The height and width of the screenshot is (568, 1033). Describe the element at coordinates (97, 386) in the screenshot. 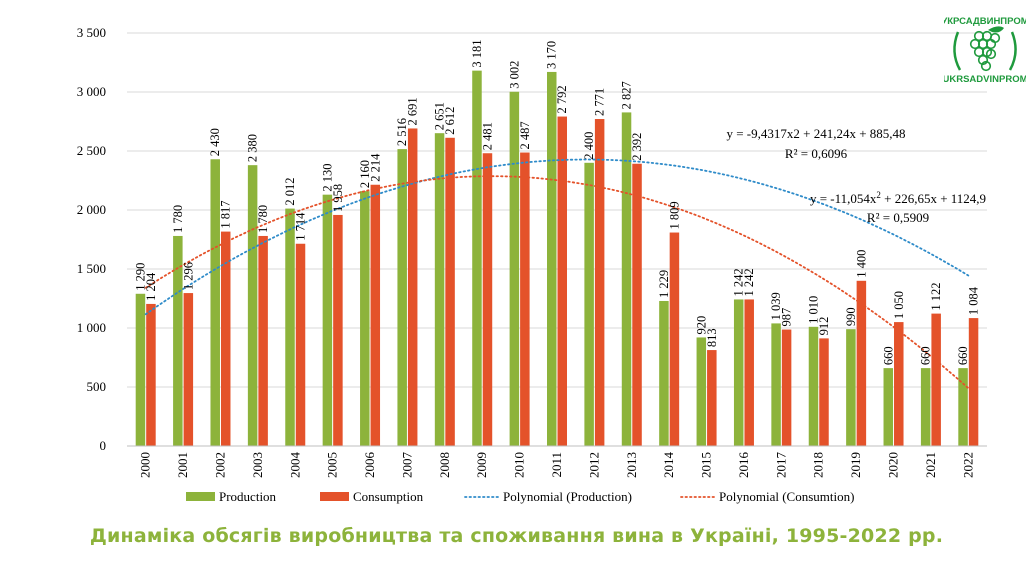

I see `y-tick-label: 500` at that location.